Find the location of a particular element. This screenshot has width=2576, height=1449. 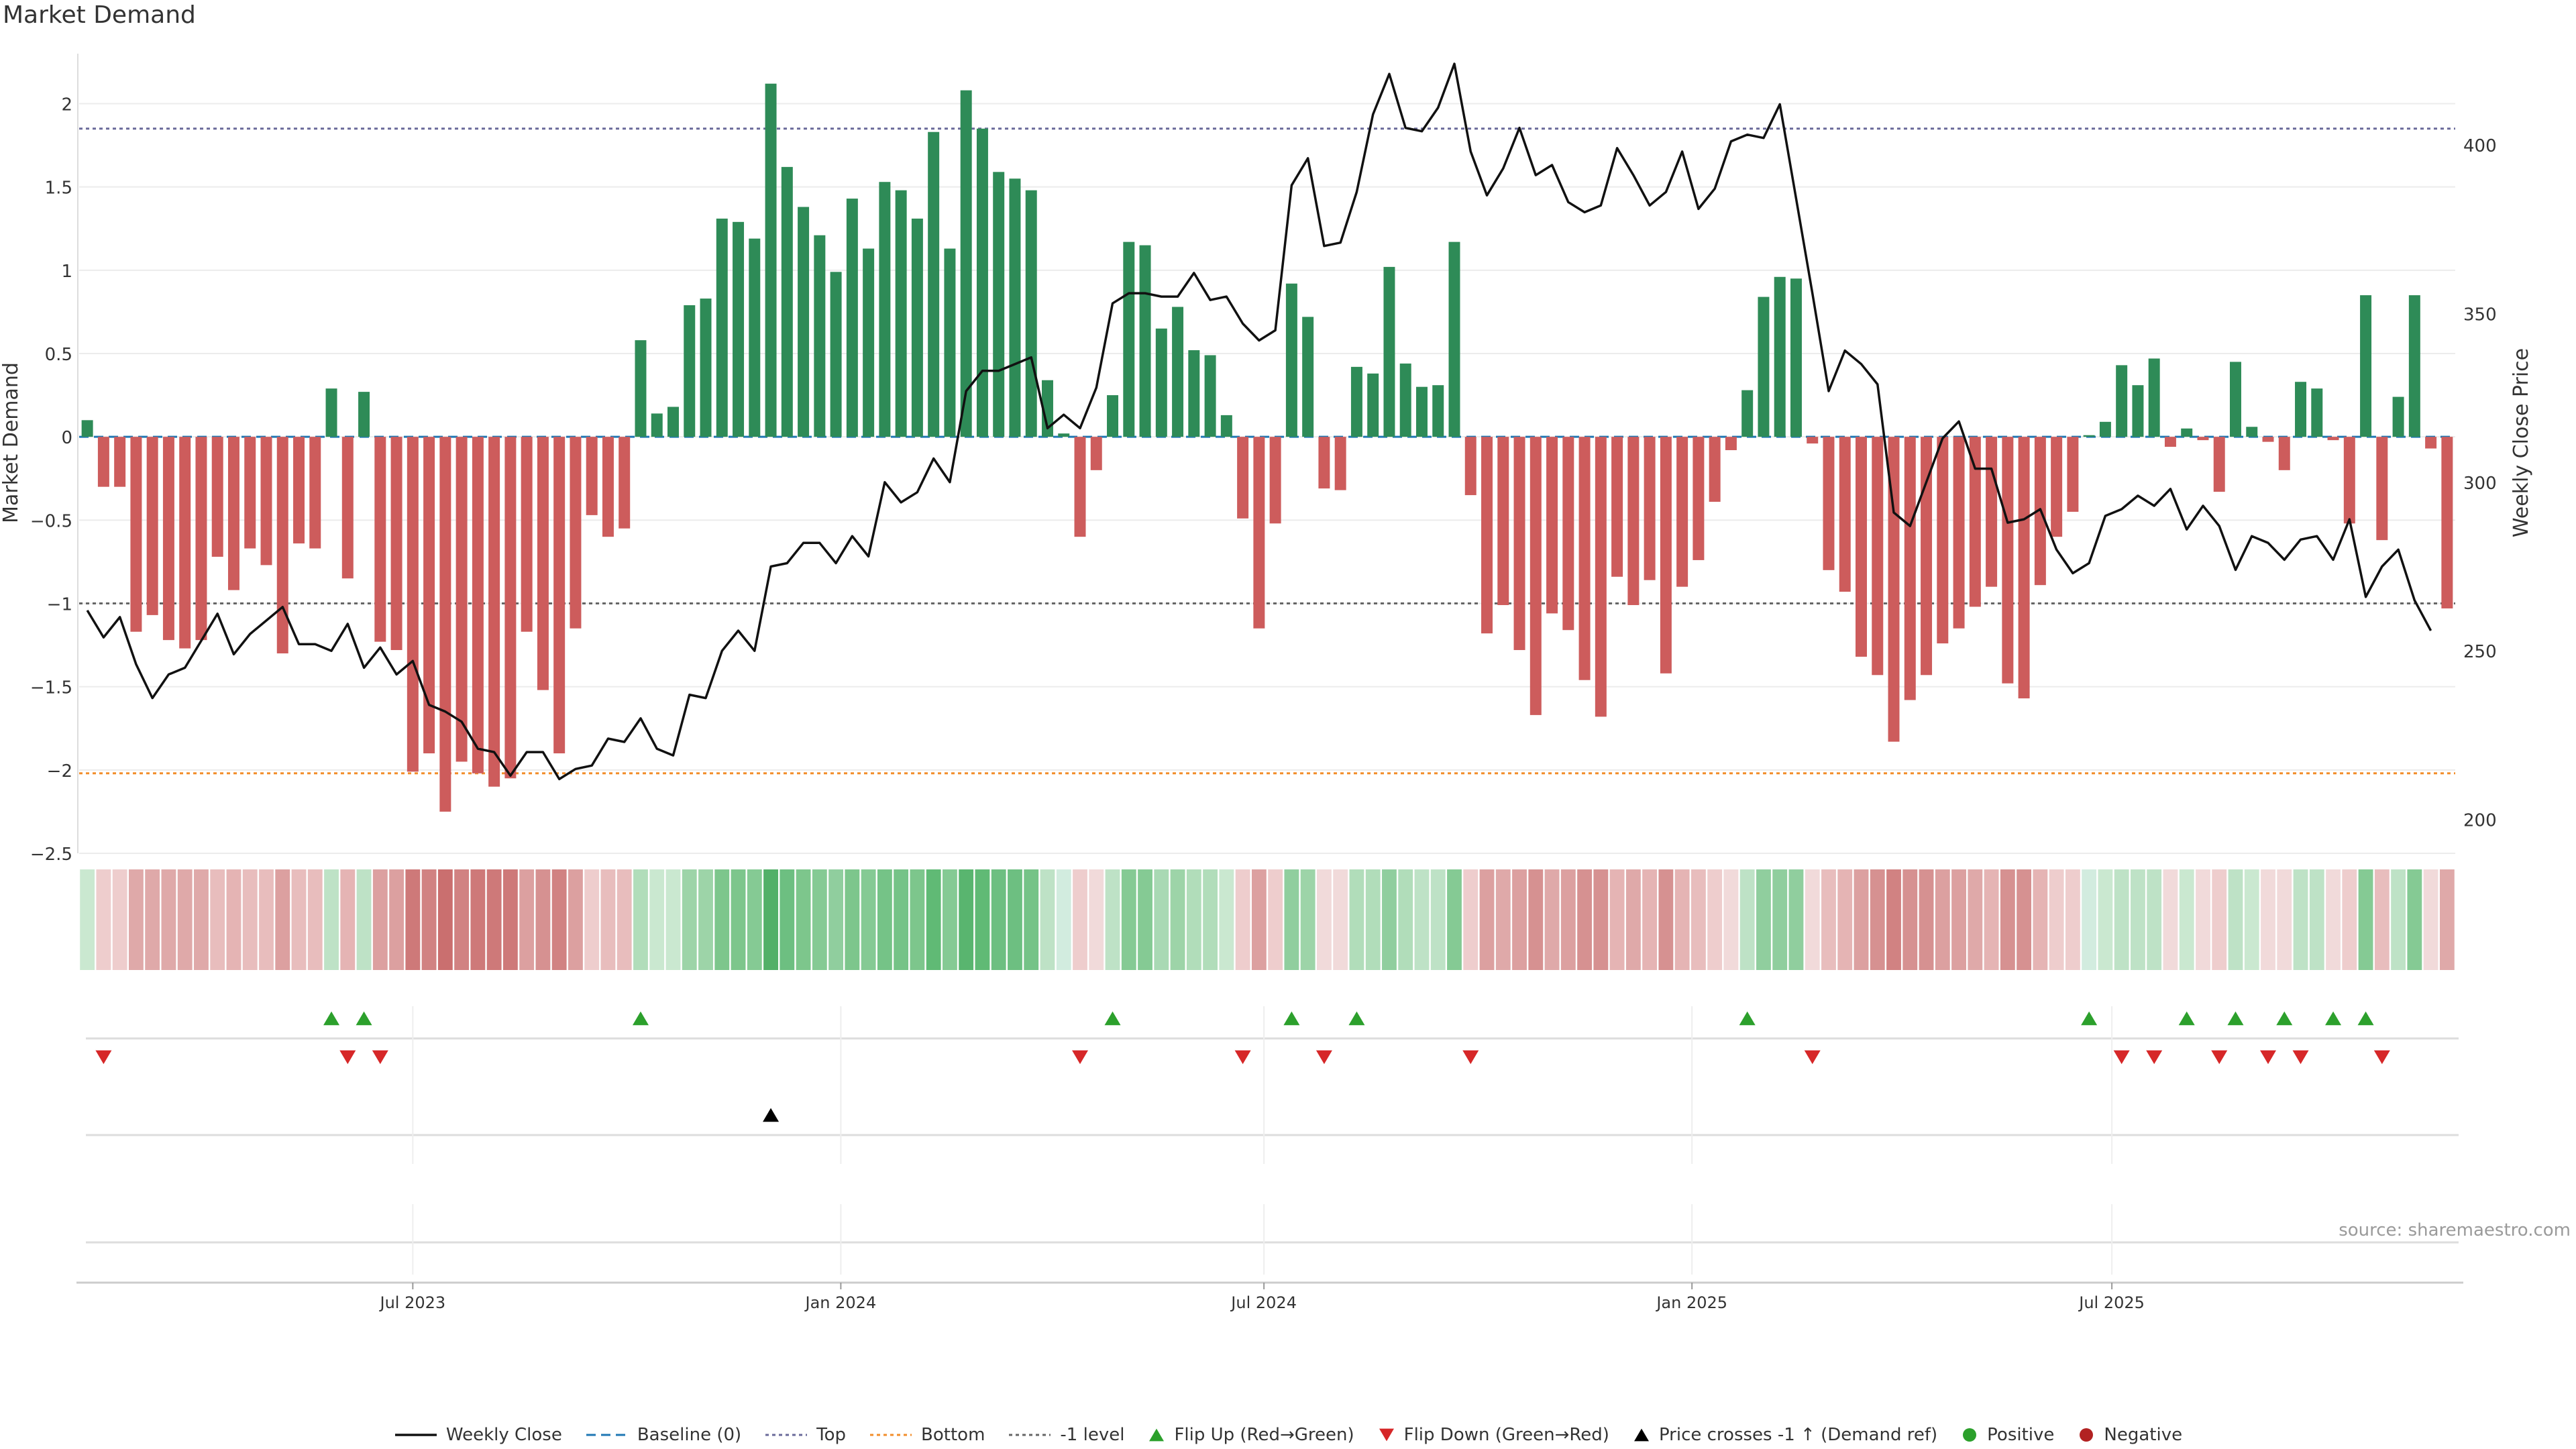

legend-item: Negative is located at coordinates (2129, 1435).